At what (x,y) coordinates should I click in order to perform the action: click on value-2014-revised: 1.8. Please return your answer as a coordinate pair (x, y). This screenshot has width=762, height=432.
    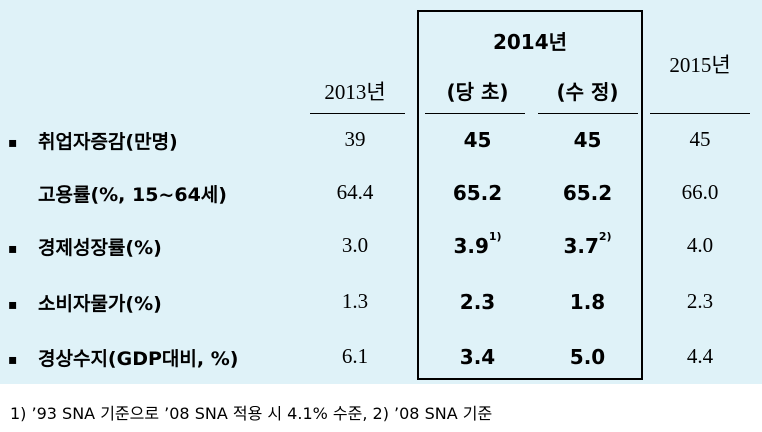
    Looking at the image, I should click on (587, 302).